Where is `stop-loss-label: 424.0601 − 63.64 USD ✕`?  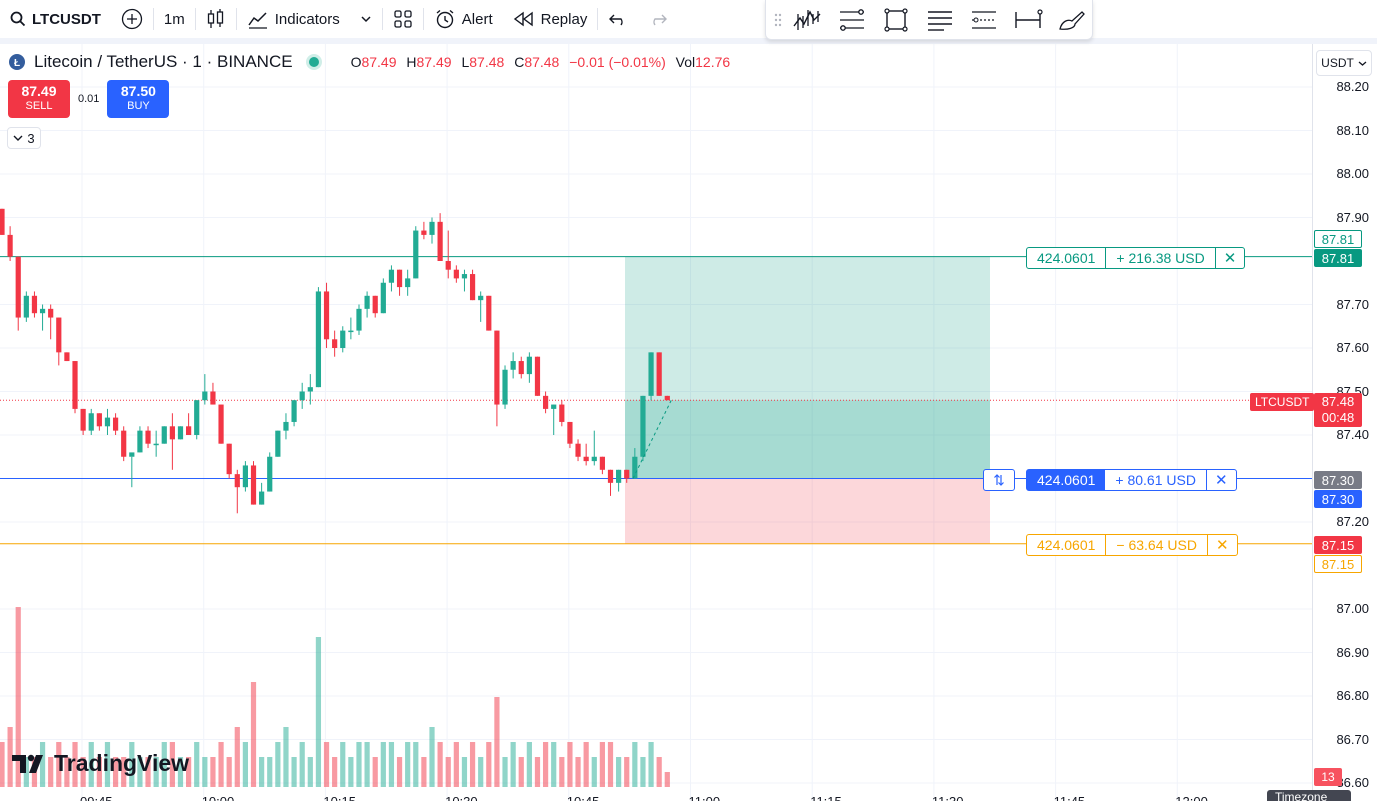 stop-loss-label: 424.0601 − 63.64 USD ✕ is located at coordinates (1132, 545).